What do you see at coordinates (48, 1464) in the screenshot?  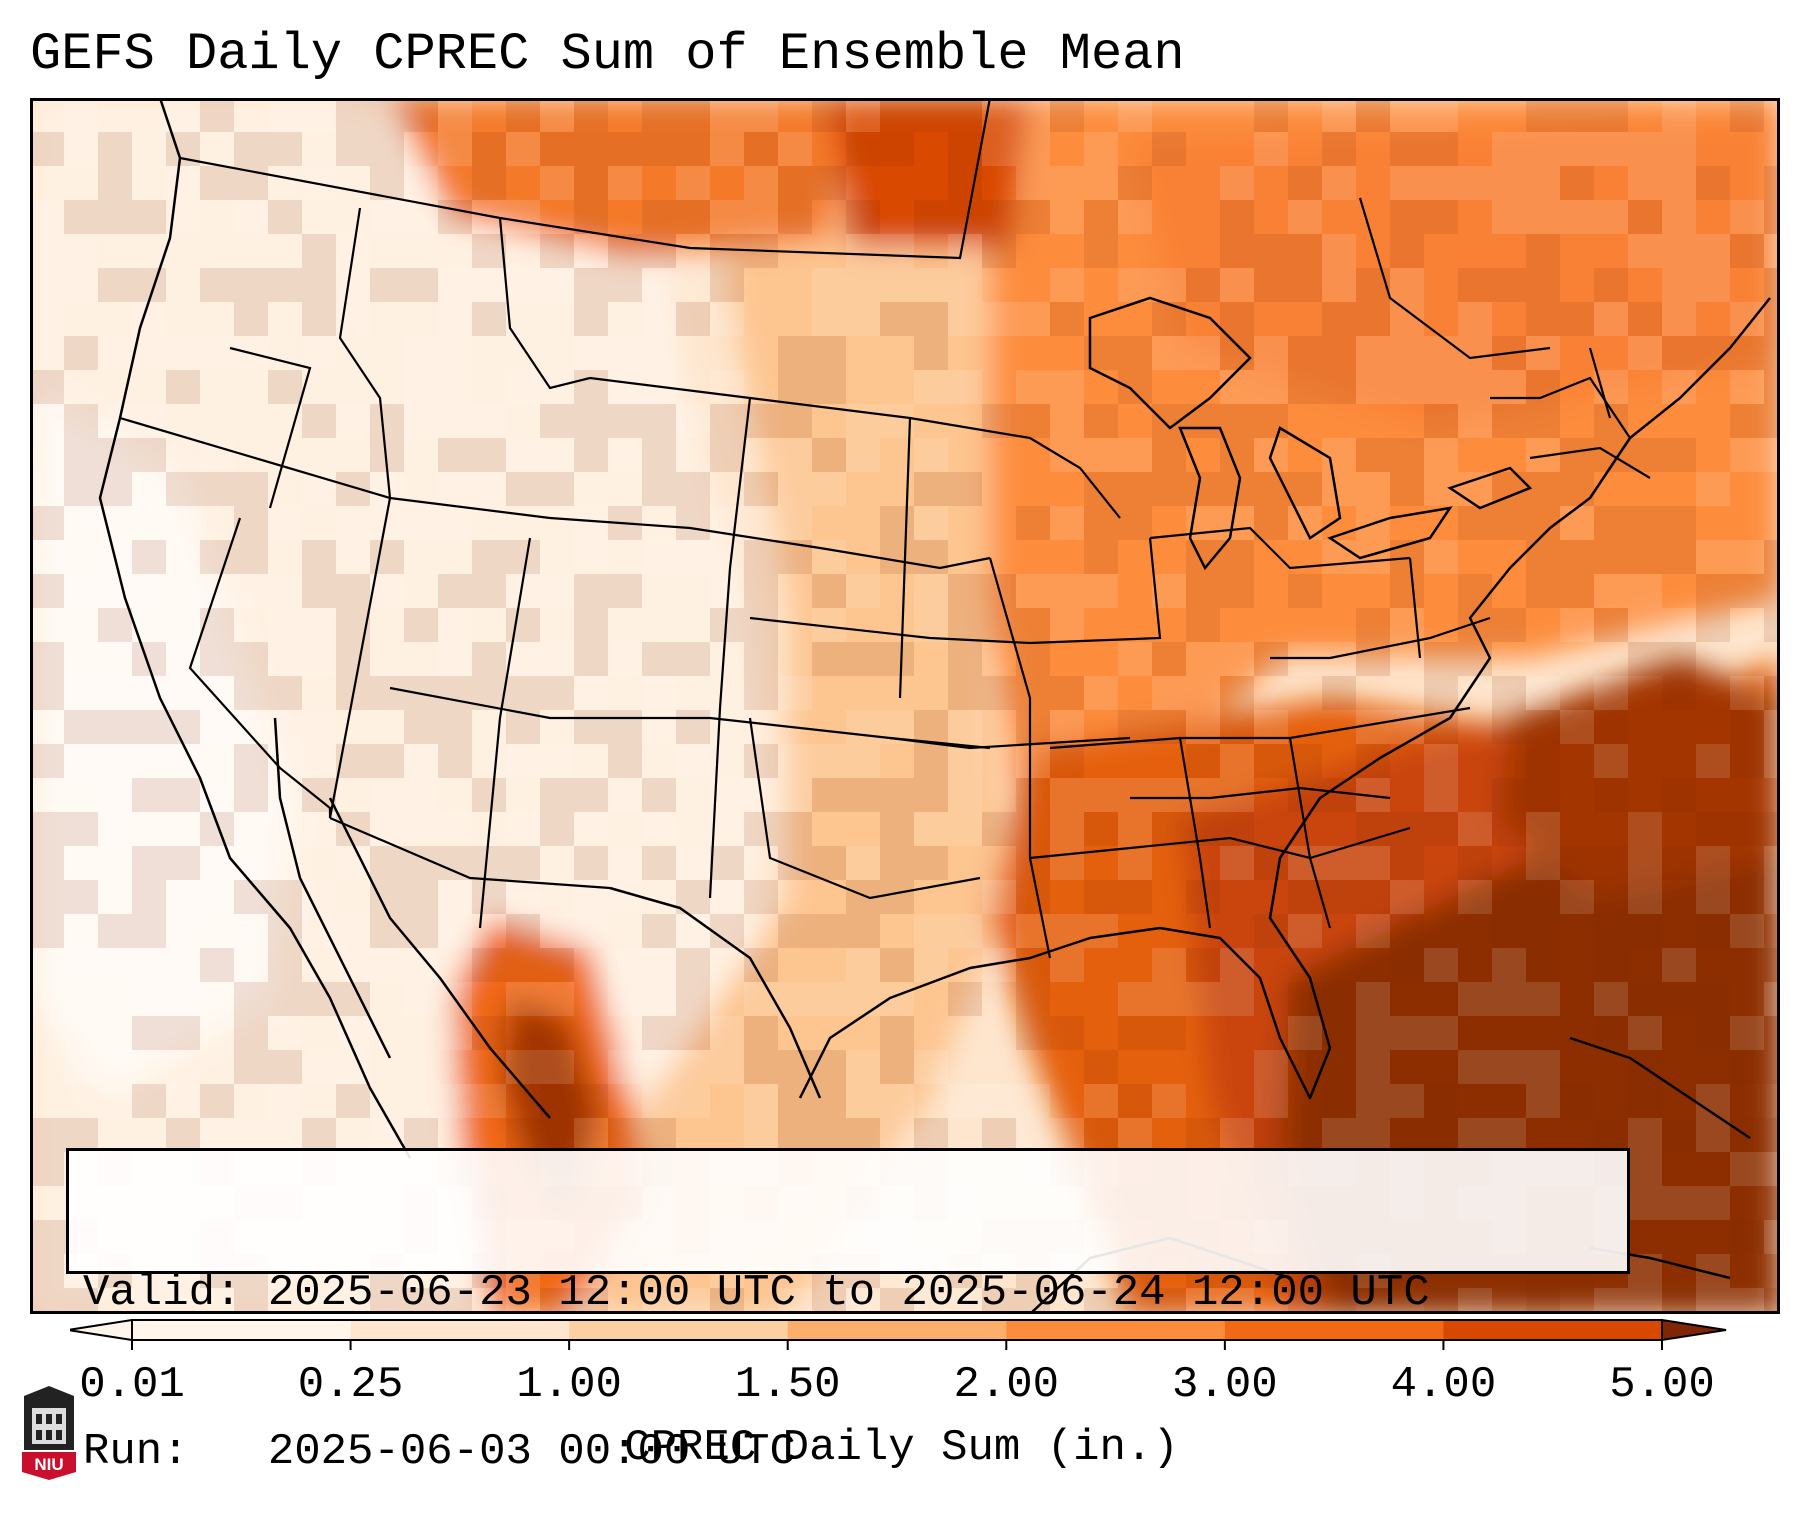 I see `svg-text: NIU` at bounding box center [48, 1464].